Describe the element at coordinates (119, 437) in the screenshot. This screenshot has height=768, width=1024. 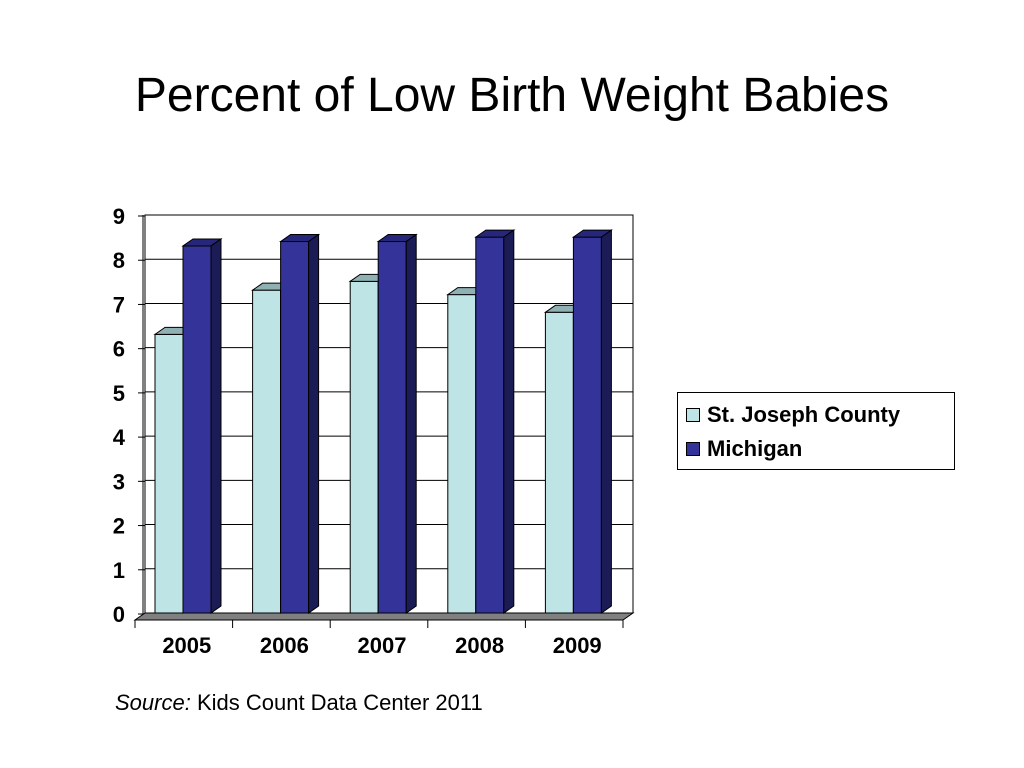
I see `y-tick-label: 4` at that location.